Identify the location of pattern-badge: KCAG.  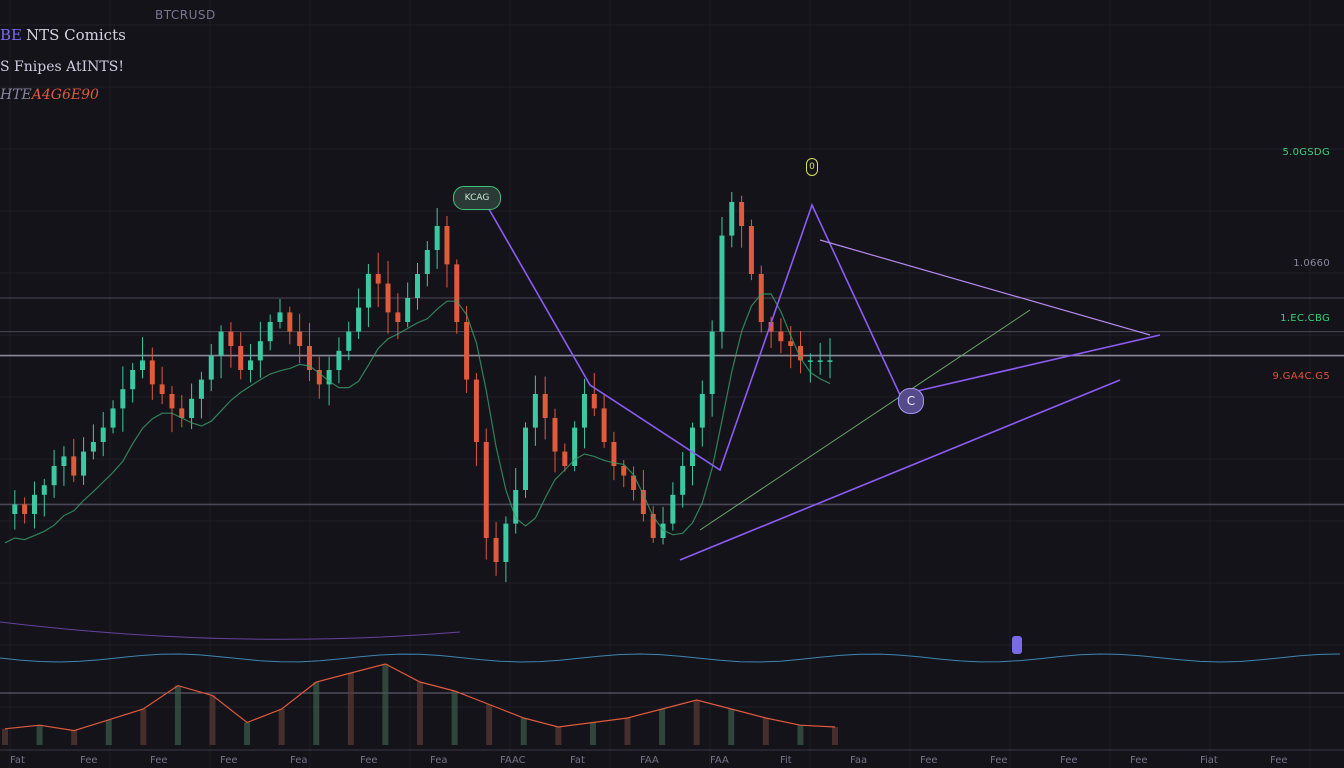
(477, 198).